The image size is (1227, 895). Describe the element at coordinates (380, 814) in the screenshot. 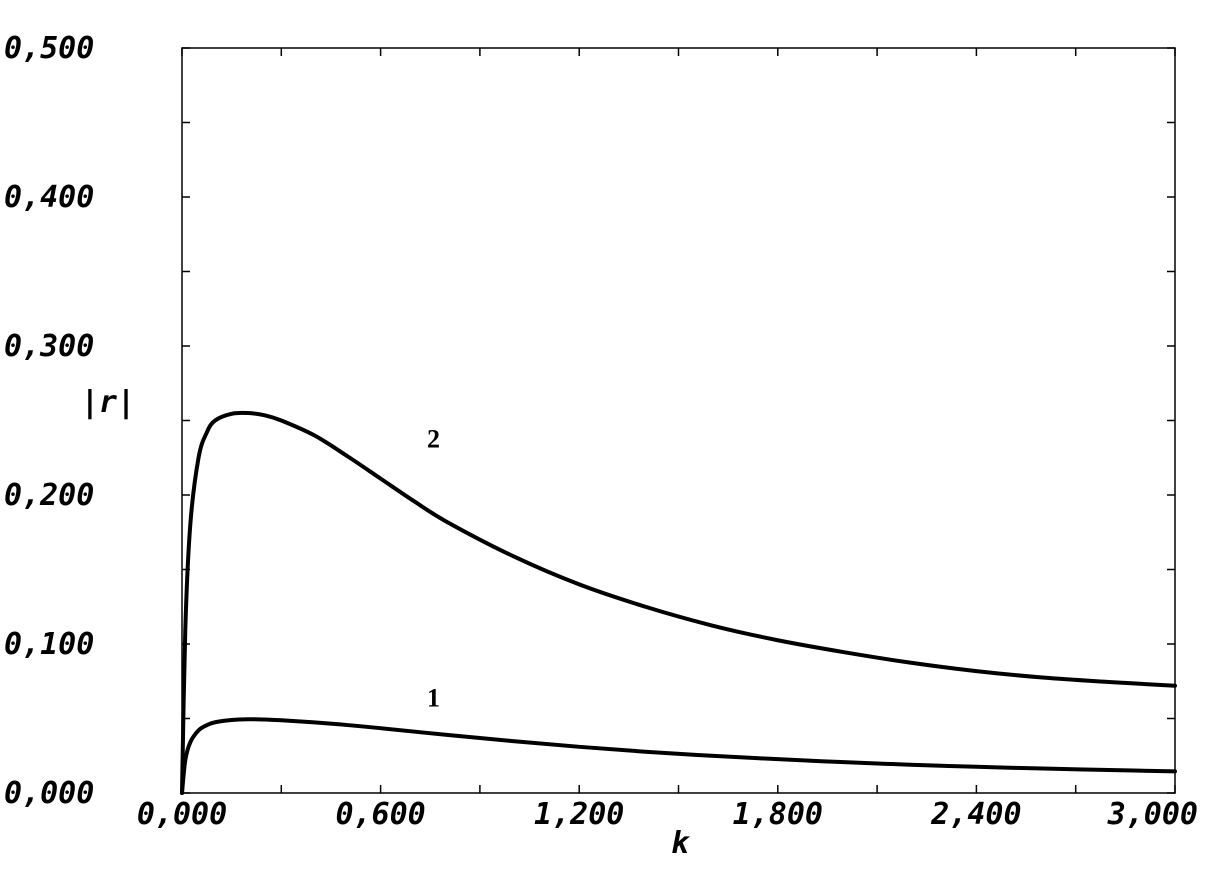

I see `x-tick-label: 0,600` at that location.